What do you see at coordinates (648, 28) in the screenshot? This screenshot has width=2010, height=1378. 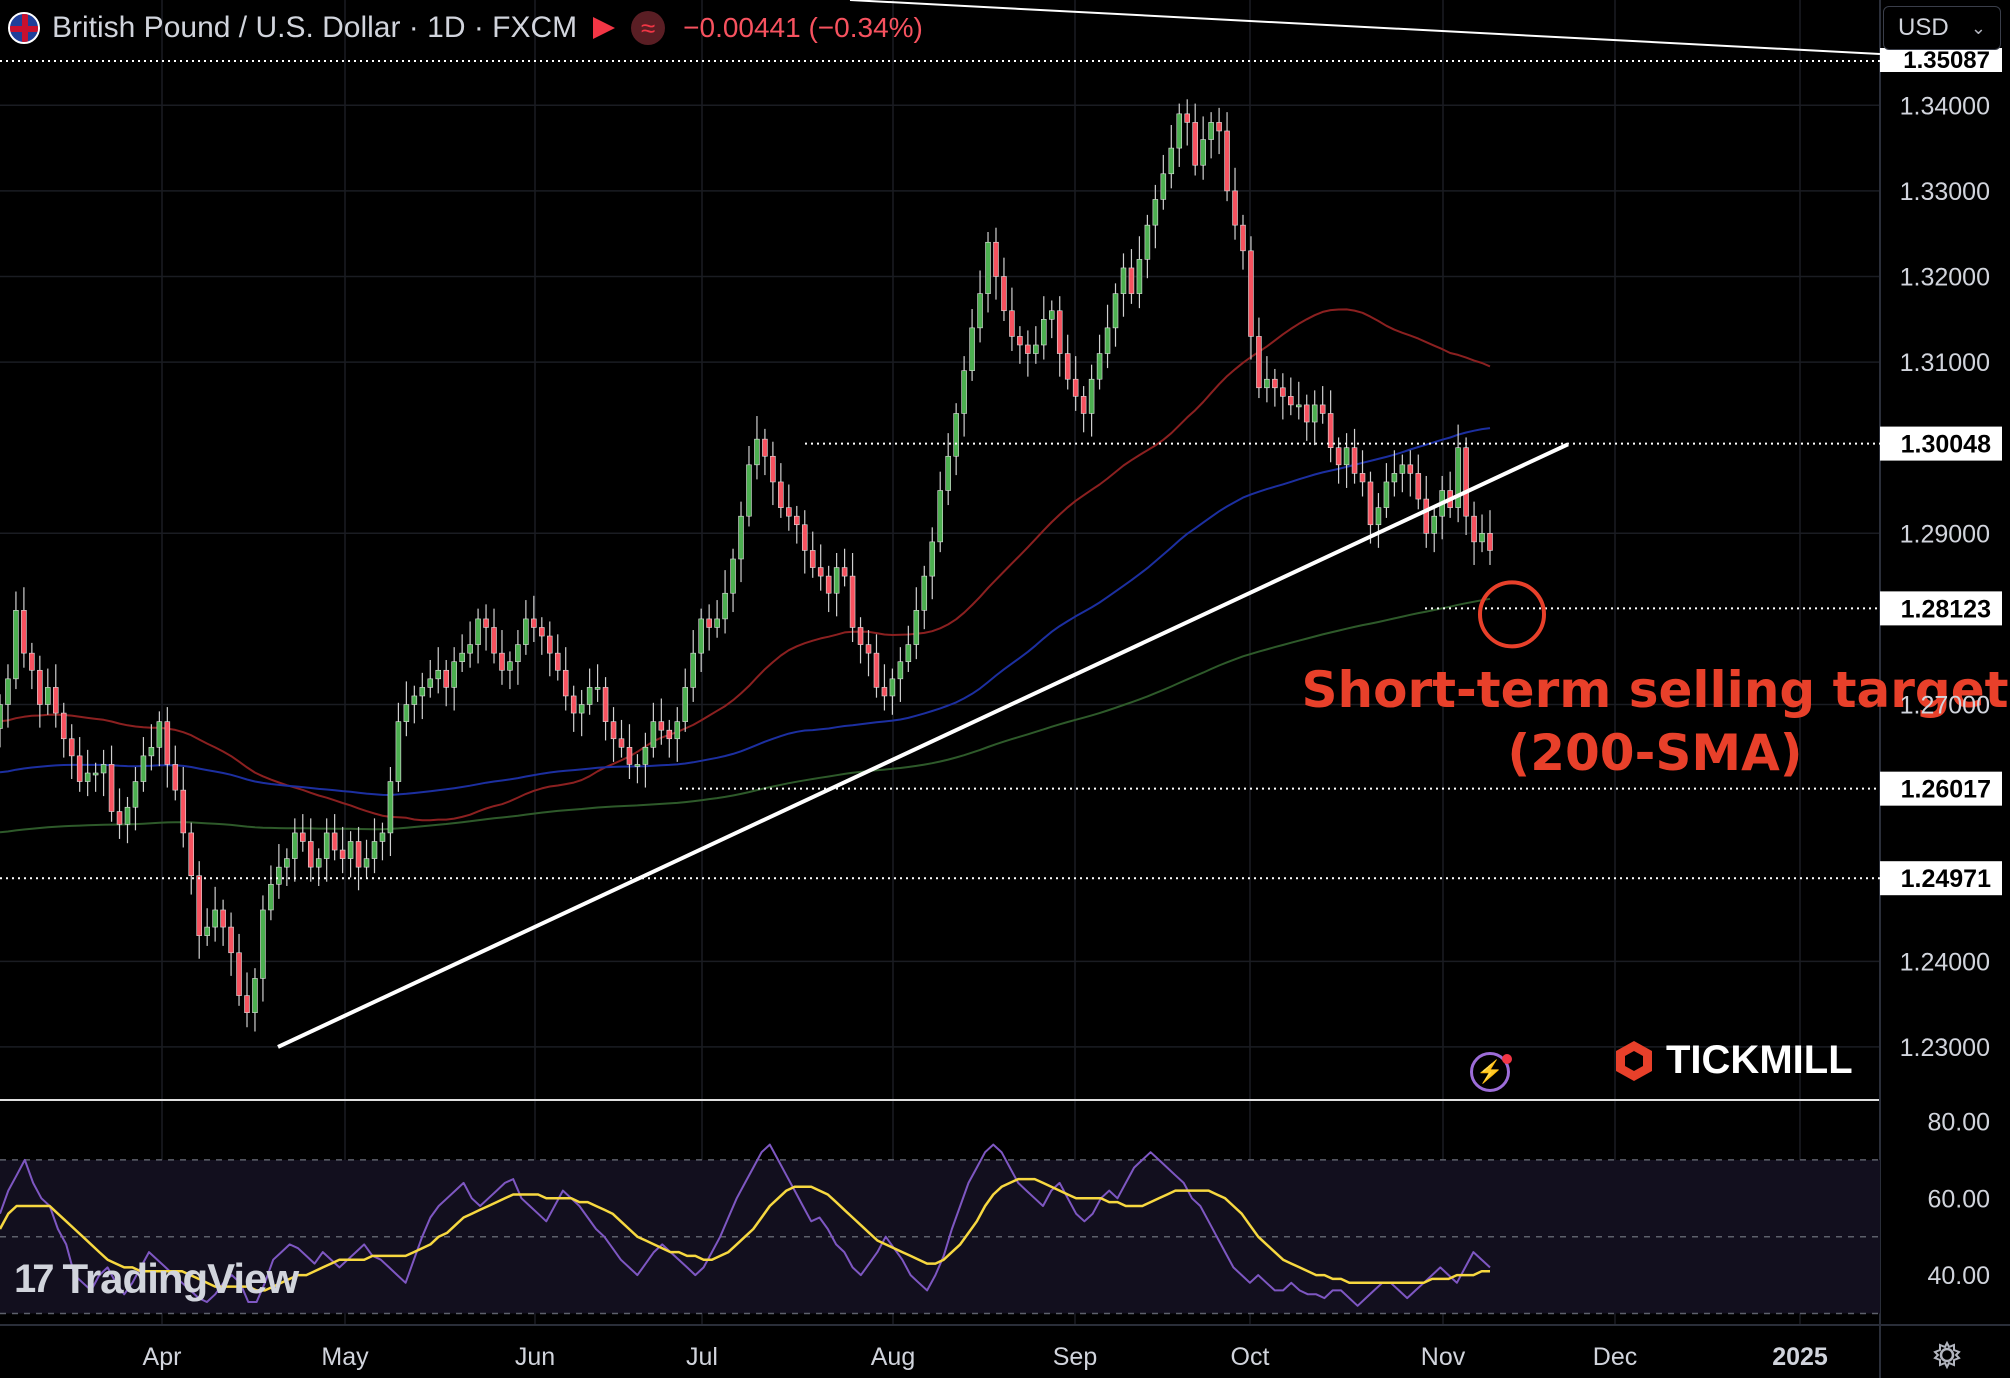 I see `approx-icon: ≈` at bounding box center [648, 28].